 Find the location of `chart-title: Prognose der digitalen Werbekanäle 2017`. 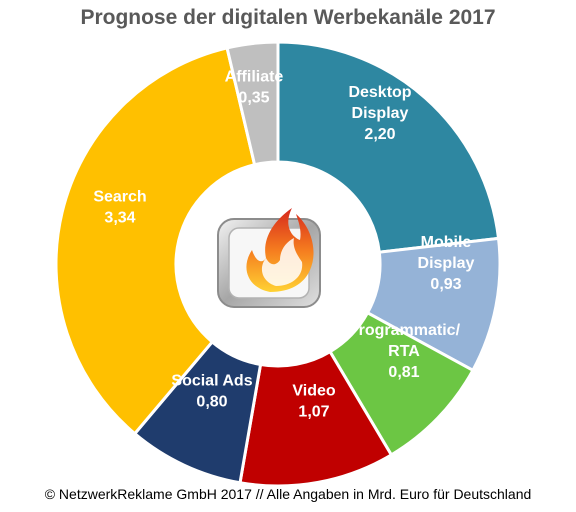

chart-title: Prognose der digitalen Werbekanäle 2017 is located at coordinates (288, 17).